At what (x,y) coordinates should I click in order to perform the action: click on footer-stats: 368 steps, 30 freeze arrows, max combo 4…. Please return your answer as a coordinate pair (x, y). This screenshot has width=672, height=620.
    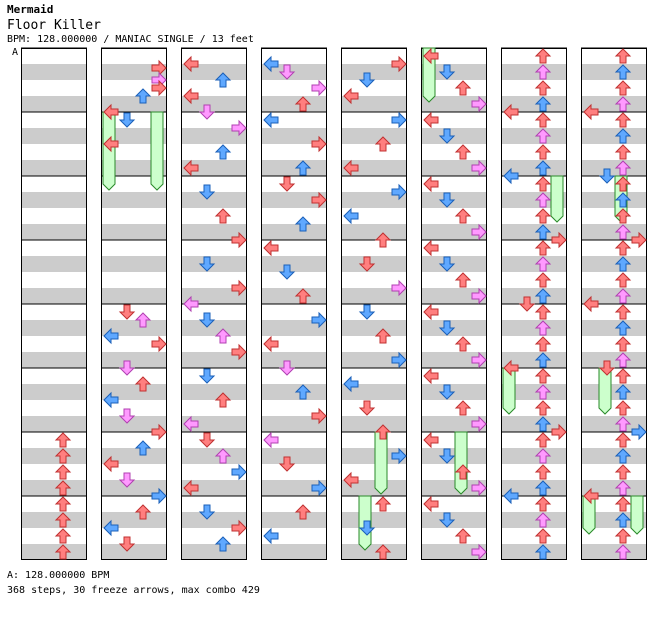
    Looking at the image, I should click on (133, 590).